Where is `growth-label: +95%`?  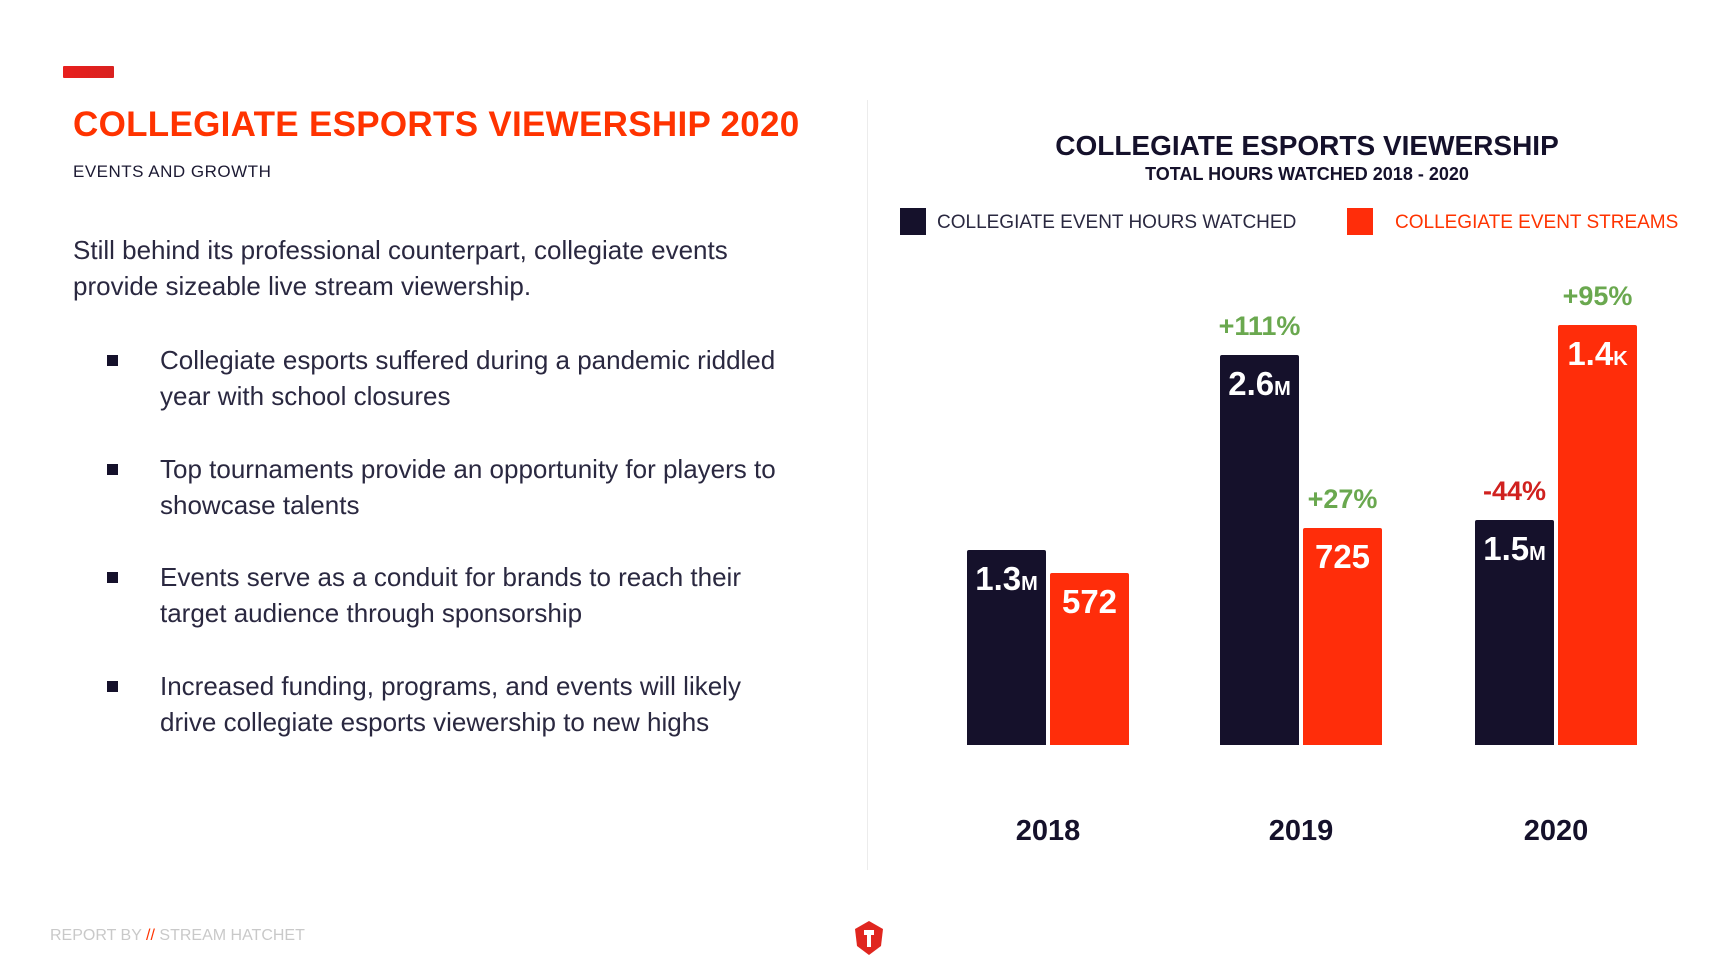 growth-label: +95% is located at coordinates (1597, 296).